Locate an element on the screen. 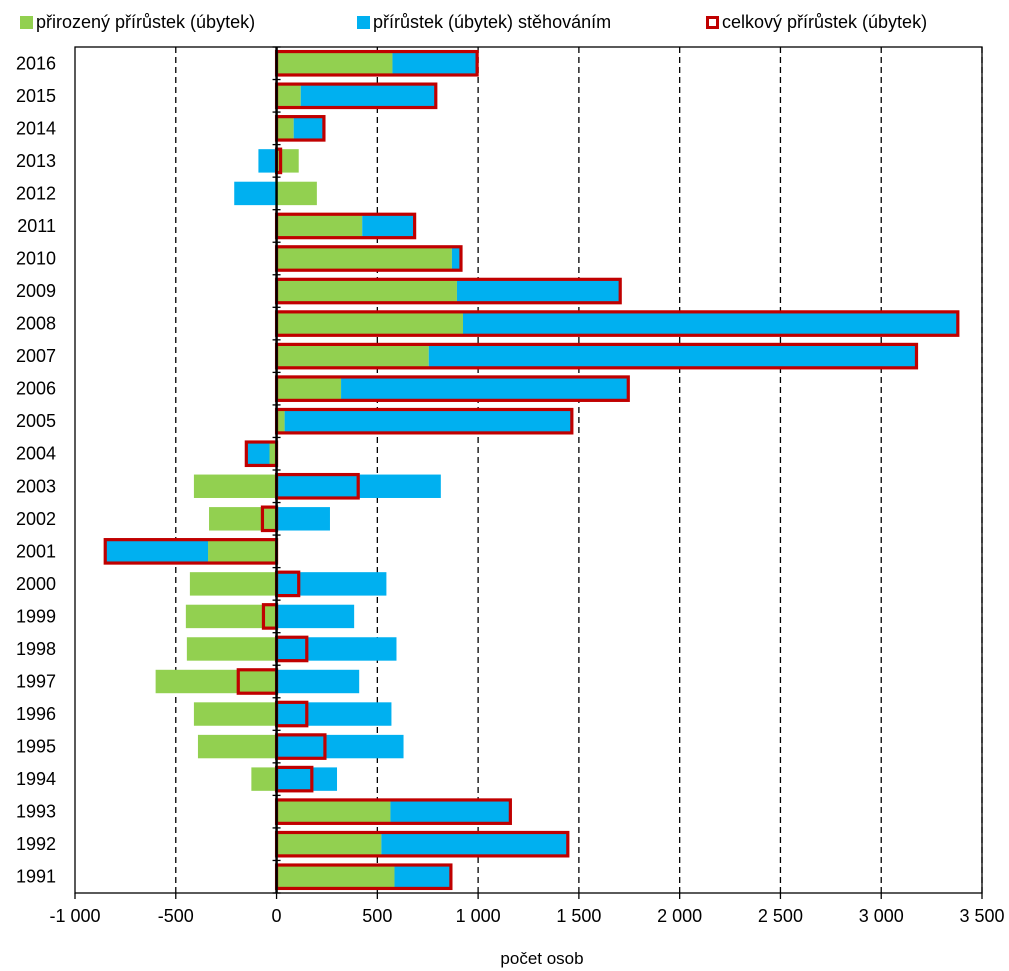  legend-label: celkový přírůstek (úbytek) is located at coordinates (824, 22).